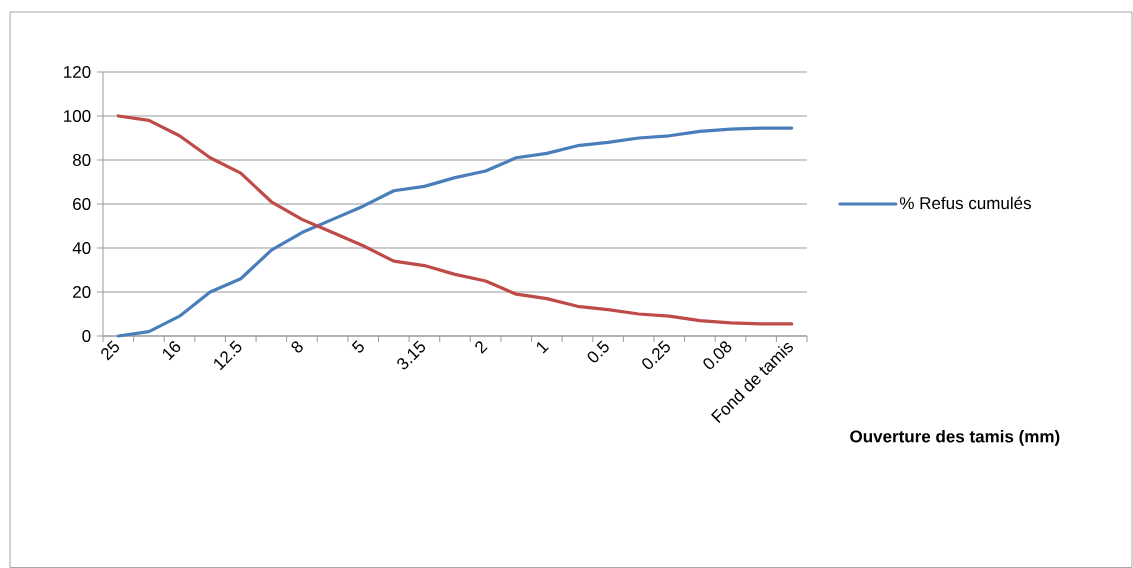  What do you see at coordinates (357, 346) in the screenshot?
I see `x-tick-label: 5` at bounding box center [357, 346].